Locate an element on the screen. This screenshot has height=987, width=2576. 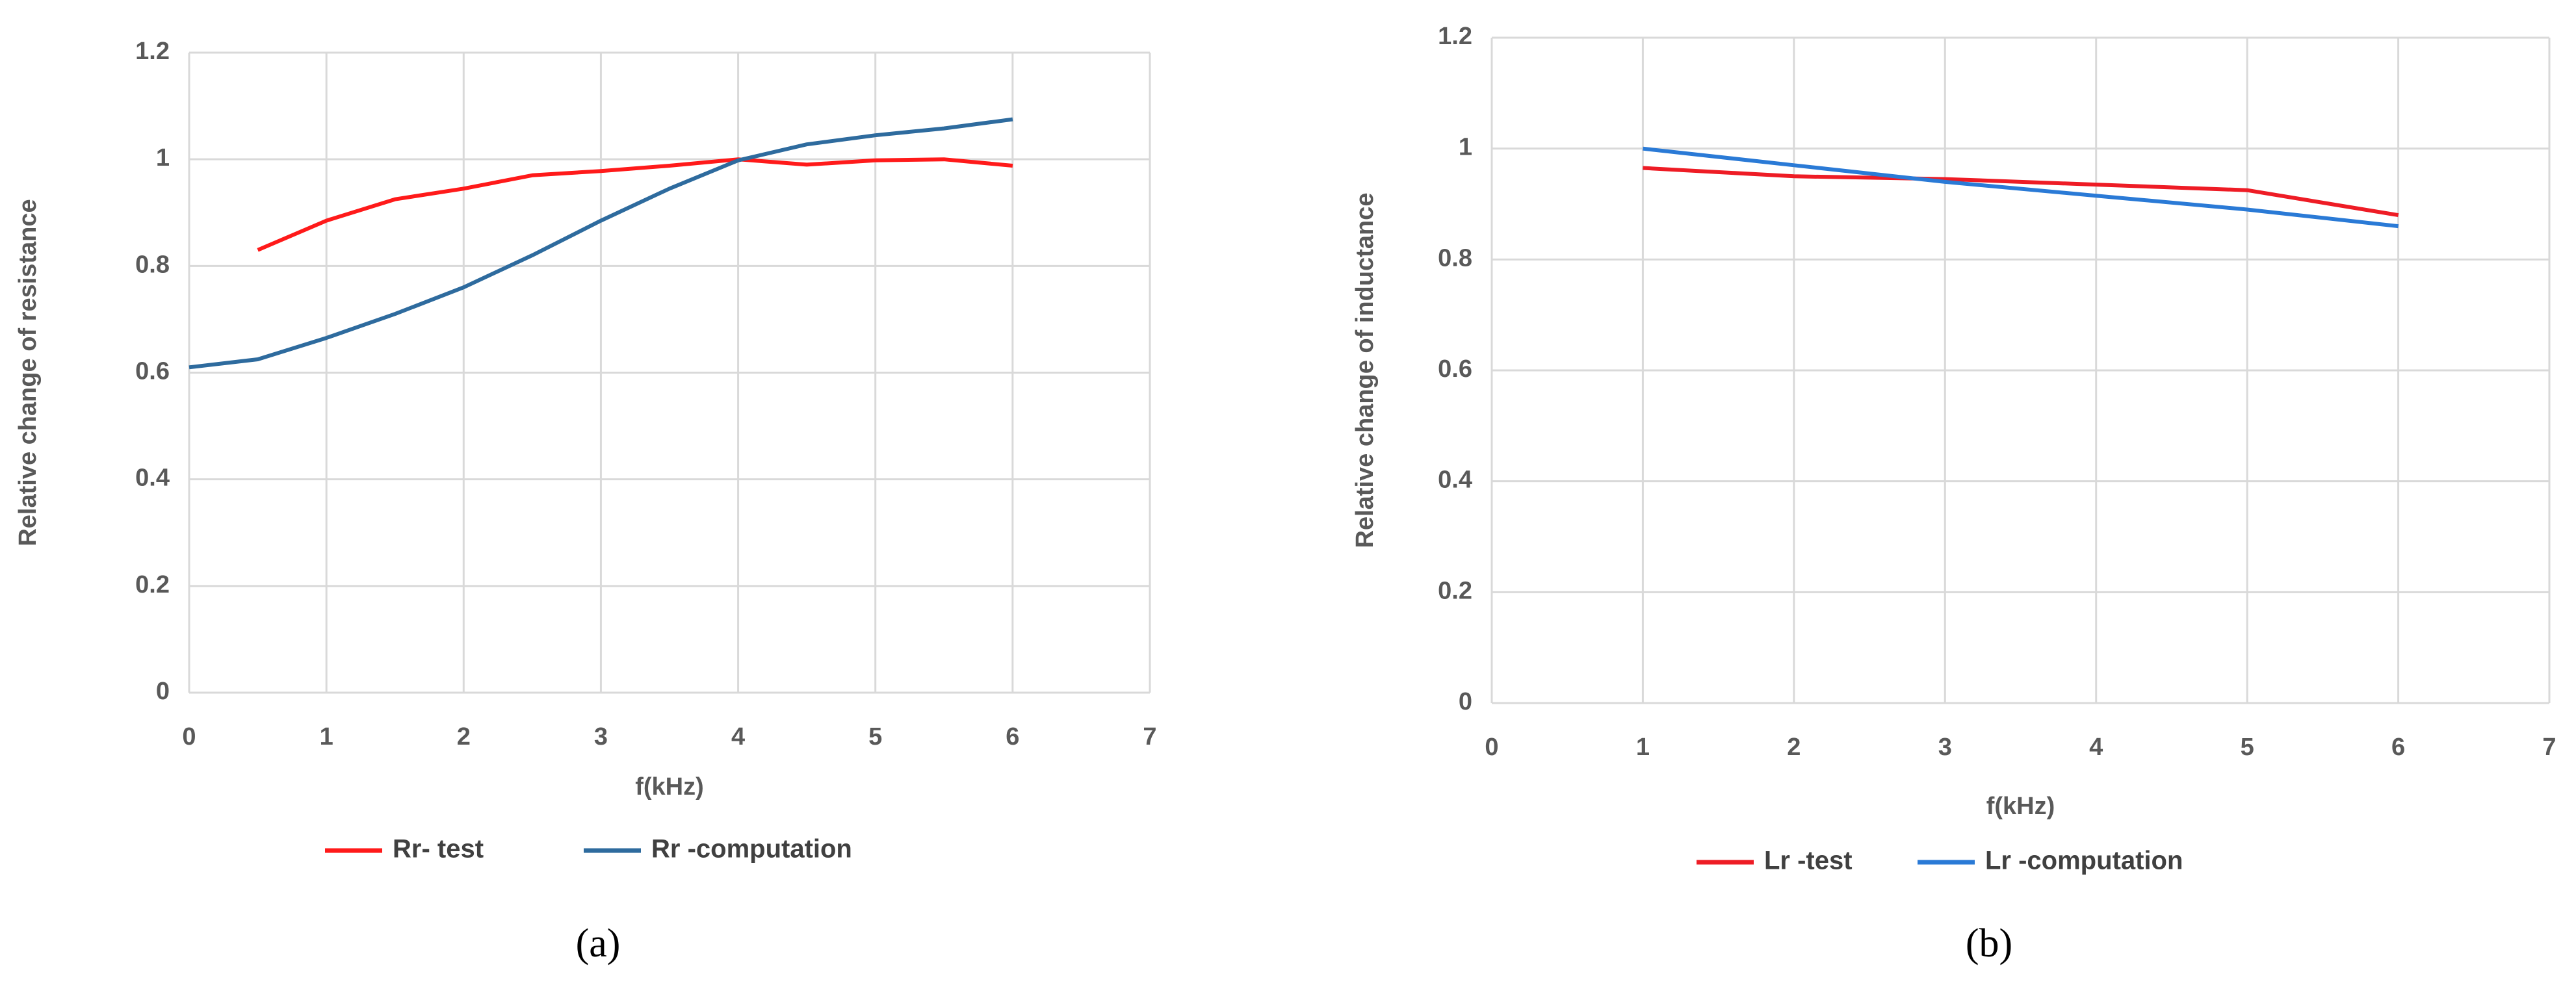
legend-label: Lr -computation is located at coordinates (2084, 861).